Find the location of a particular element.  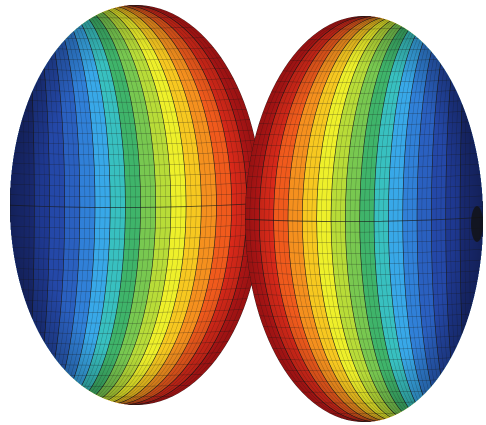

pole is located at coordinates (477, 224).